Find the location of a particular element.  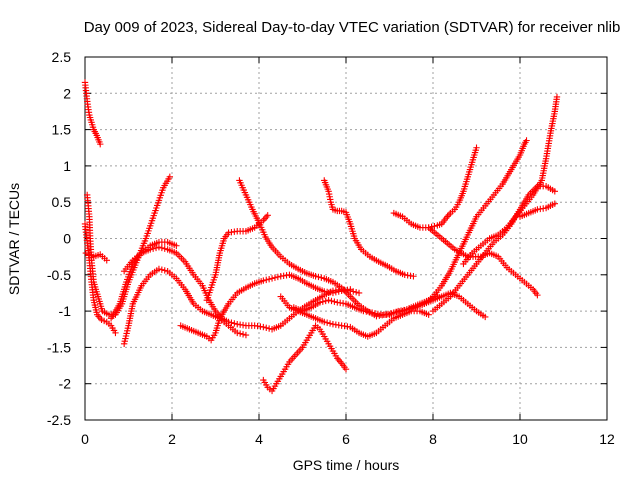

y-tick-label: -2 is located at coordinates (65, 384).